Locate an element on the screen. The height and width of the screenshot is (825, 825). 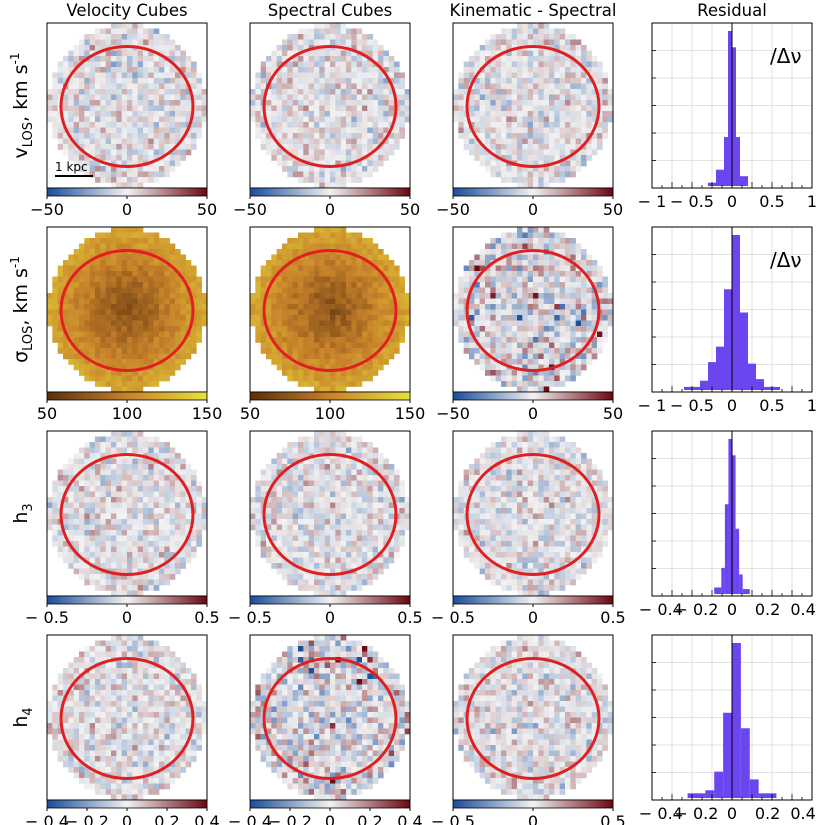
row-label-2: h3 is located at coordinates (23, 513).